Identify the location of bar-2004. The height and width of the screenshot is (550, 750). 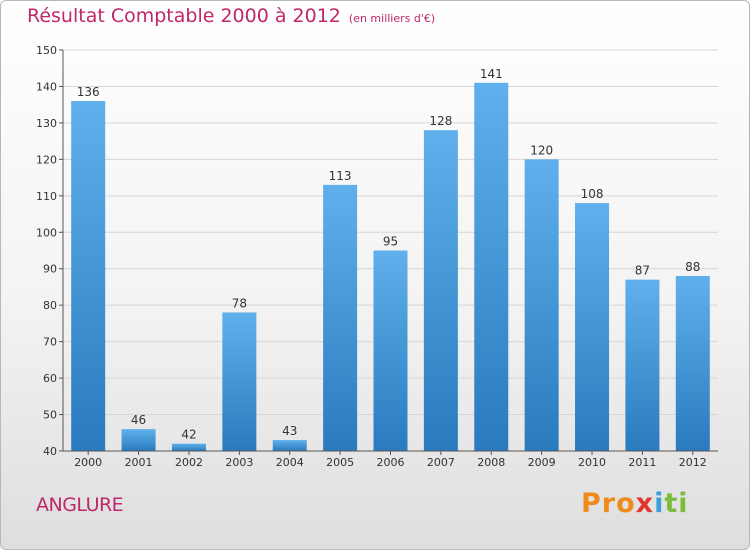
(289, 445).